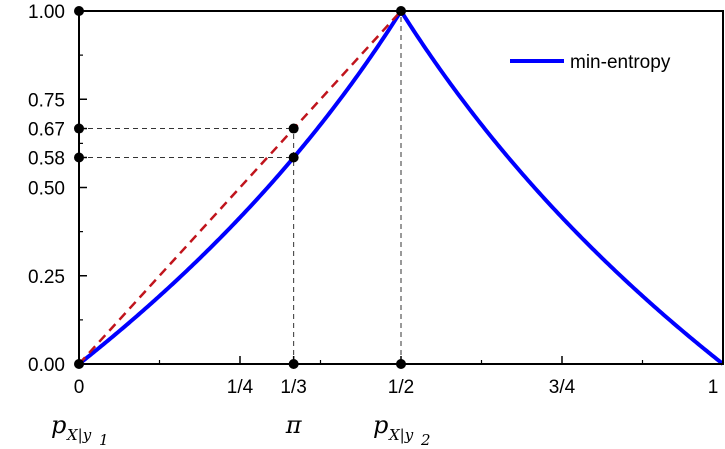 The width and height of the screenshot is (725, 449). What do you see at coordinates (562, 387) in the screenshot?
I see `x-tick-label-4: 3/4` at bounding box center [562, 387].